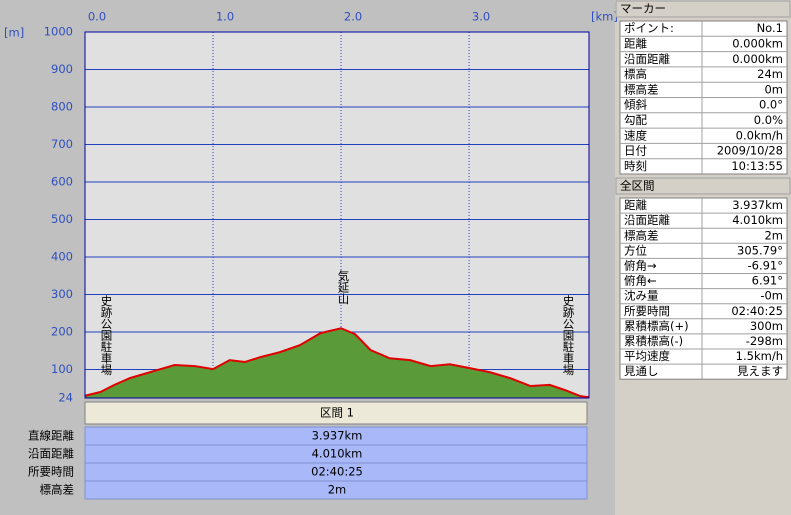 This screenshot has height=515, width=791. I want to click on profile-line, so click(337, 363).